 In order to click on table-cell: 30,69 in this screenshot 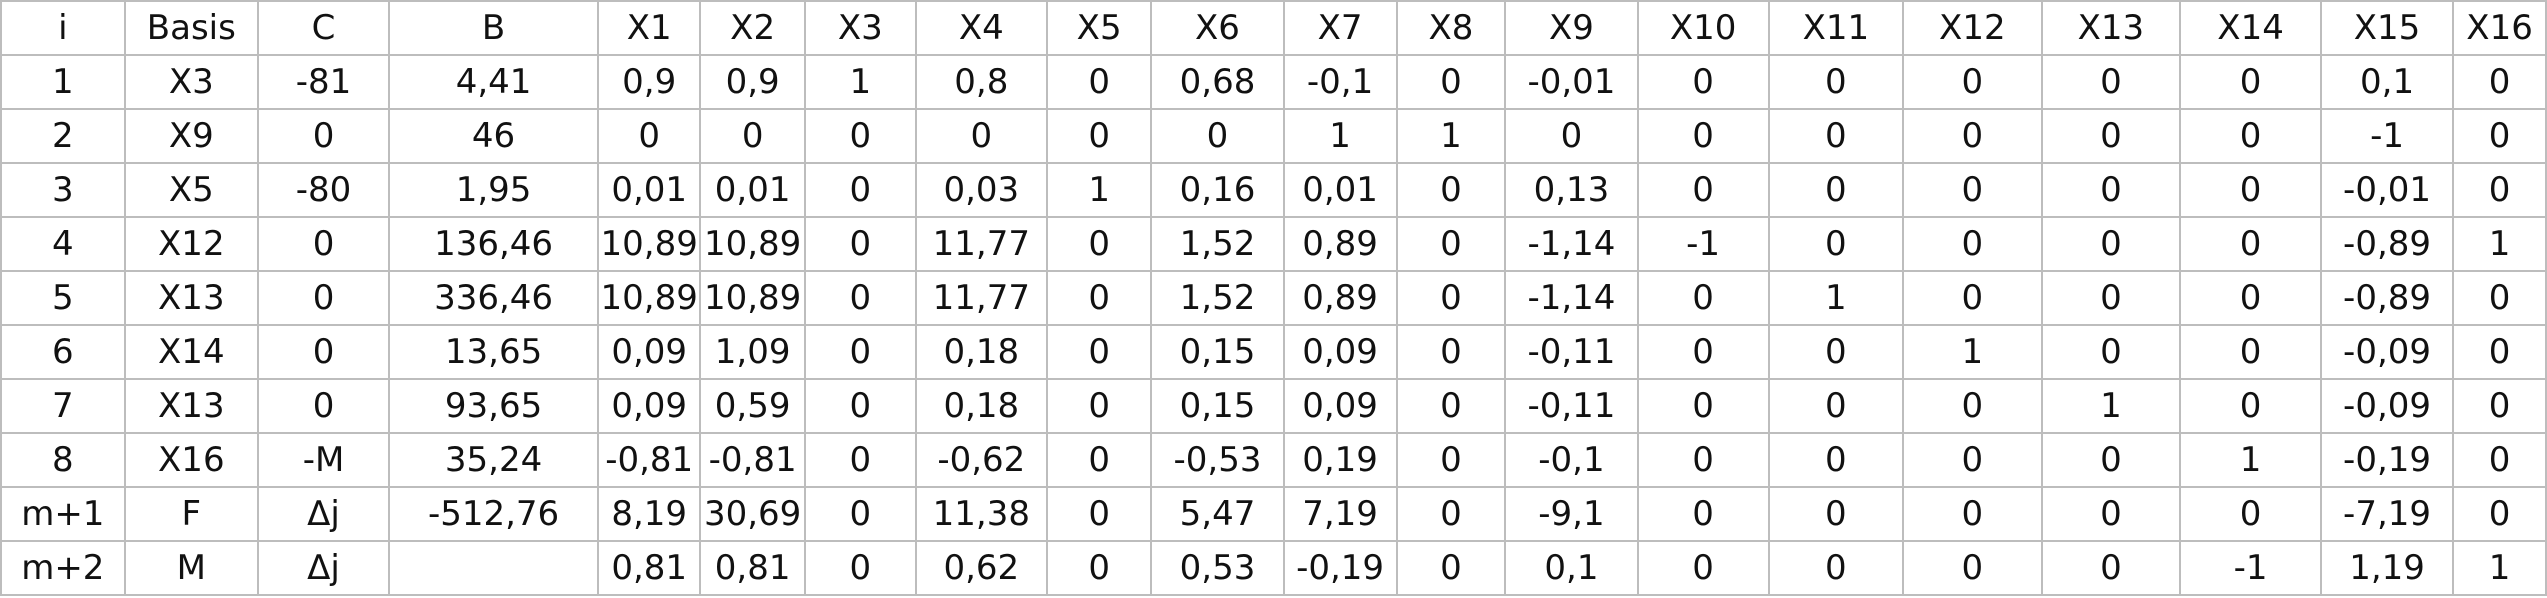, I will do `click(752, 514)`.